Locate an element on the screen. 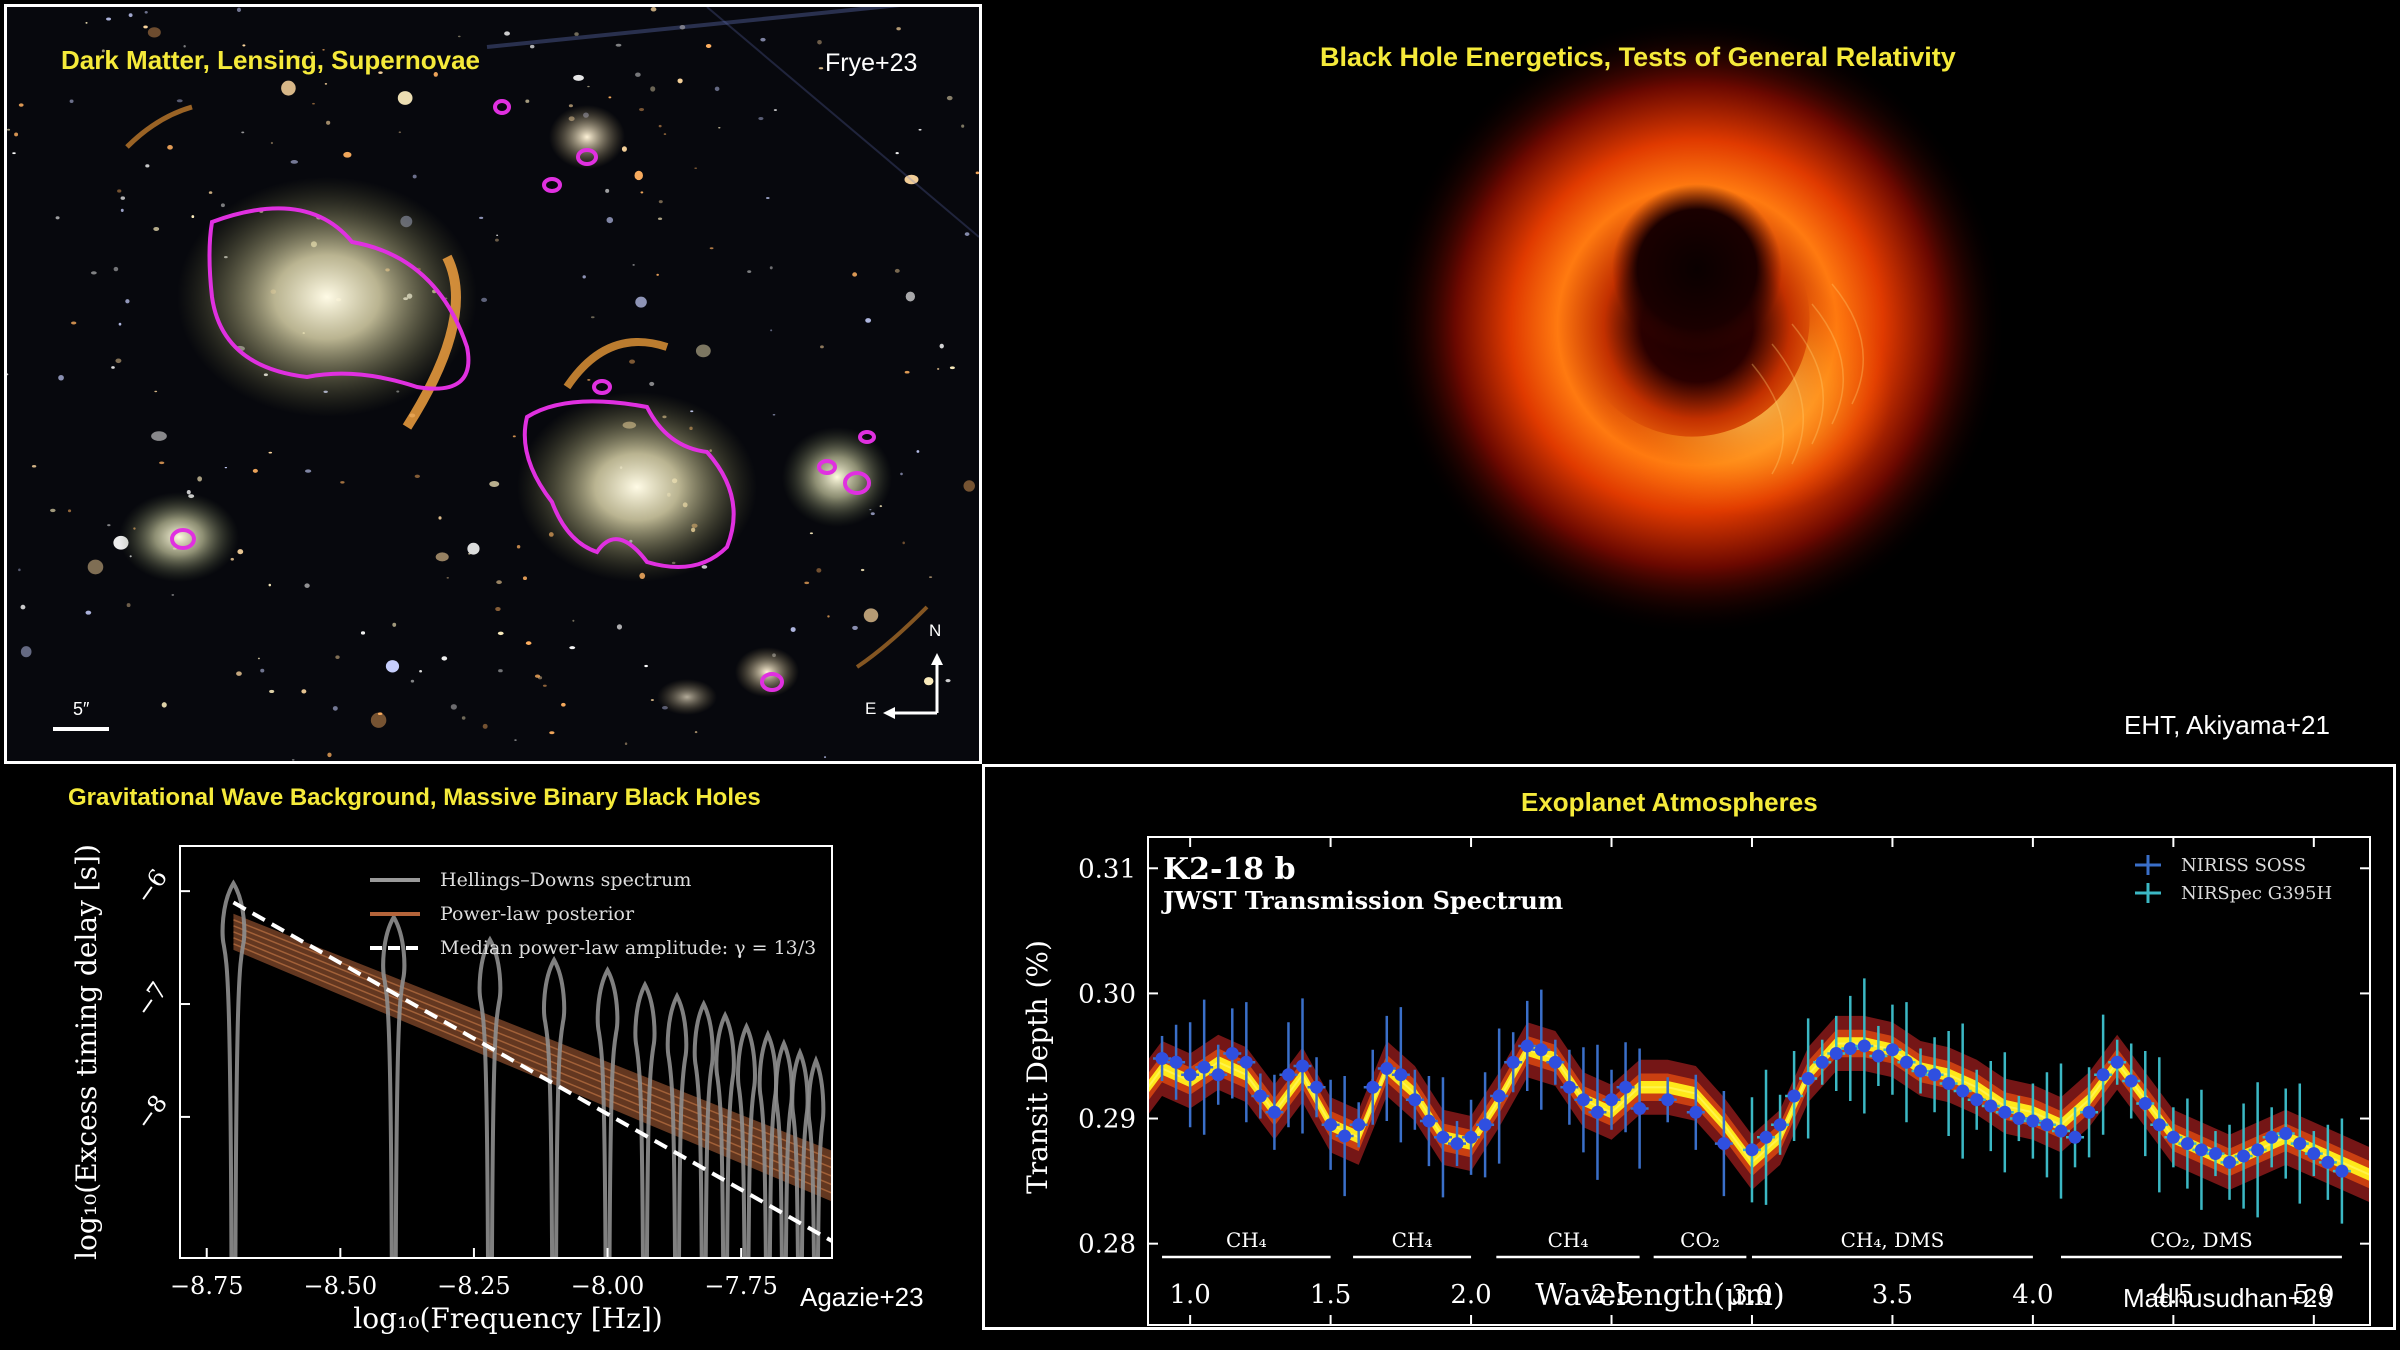 The height and width of the screenshot is (1350, 2400). median-power-law-line is located at coordinates (532, 1071).